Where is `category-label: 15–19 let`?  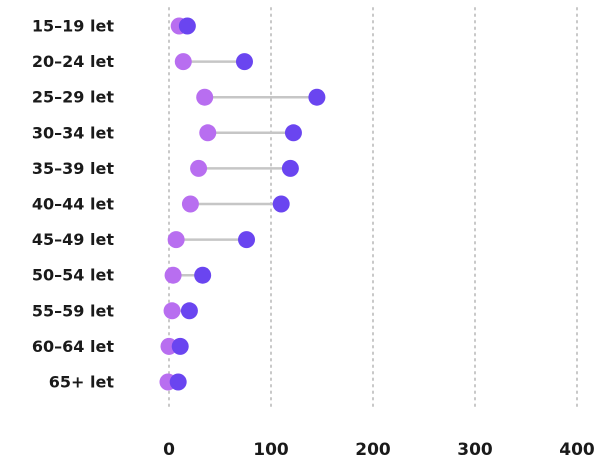 category-label: 15–19 let is located at coordinates (73, 26).